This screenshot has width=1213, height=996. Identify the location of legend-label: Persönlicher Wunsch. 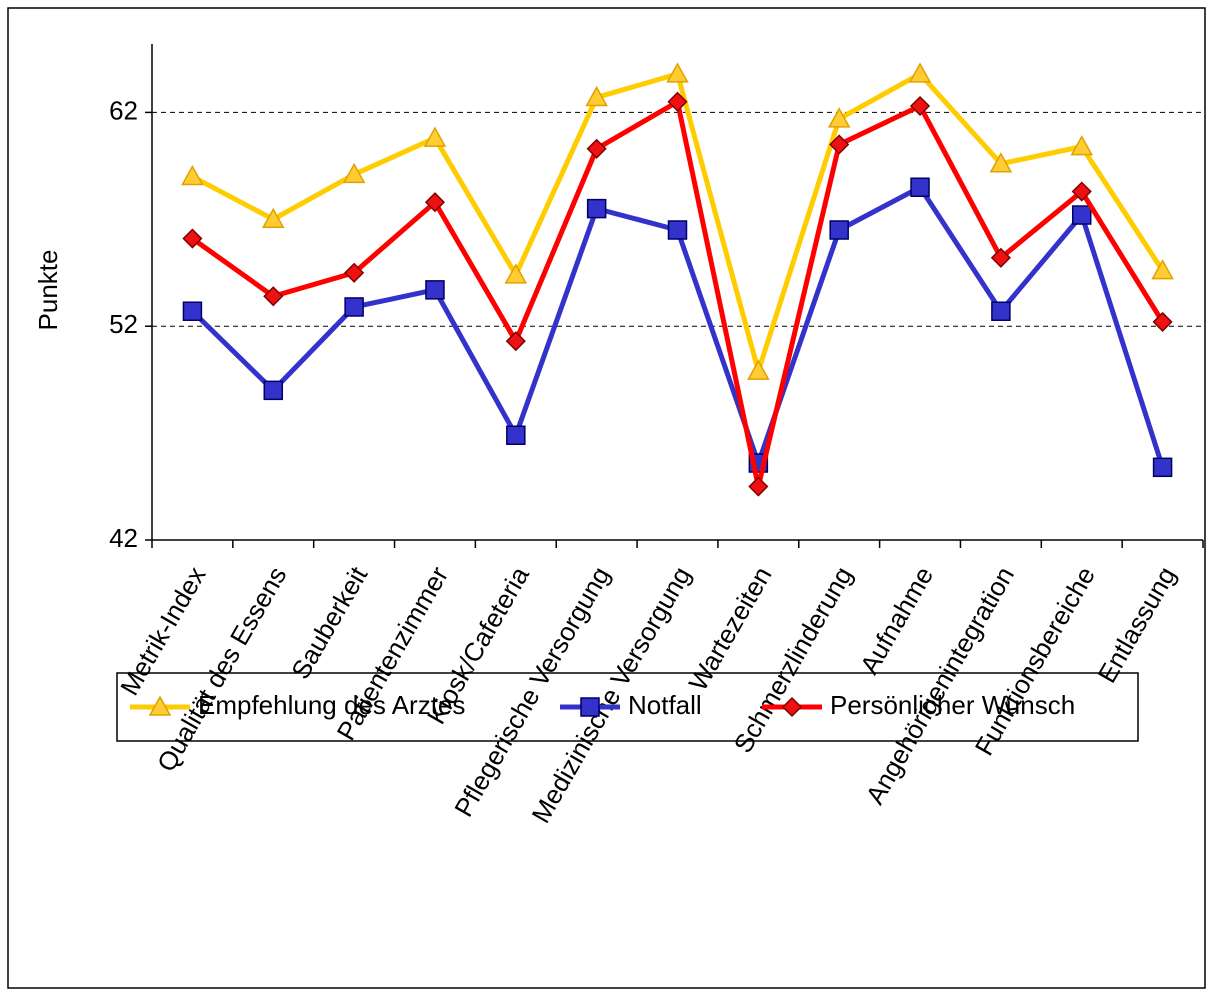
(952, 705).